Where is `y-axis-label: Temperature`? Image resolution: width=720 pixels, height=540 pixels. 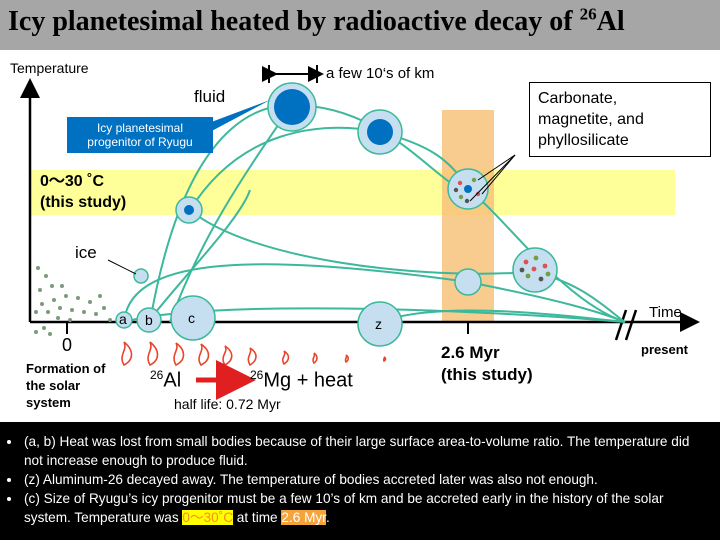
y-axis-label: Temperature is located at coordinates (49, 68).